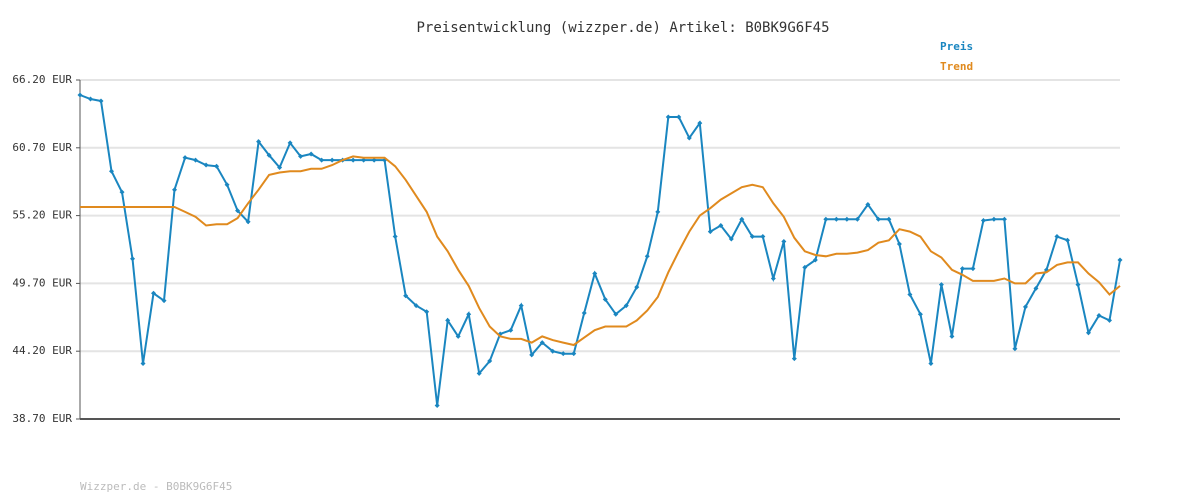 This screenshot has height=500, width=1200. What do you see at coordinates (156, 486) in the screenshot?
I see `footer: Wizzper.de - B0BK9G6F45` at bounding box center [156, 486].